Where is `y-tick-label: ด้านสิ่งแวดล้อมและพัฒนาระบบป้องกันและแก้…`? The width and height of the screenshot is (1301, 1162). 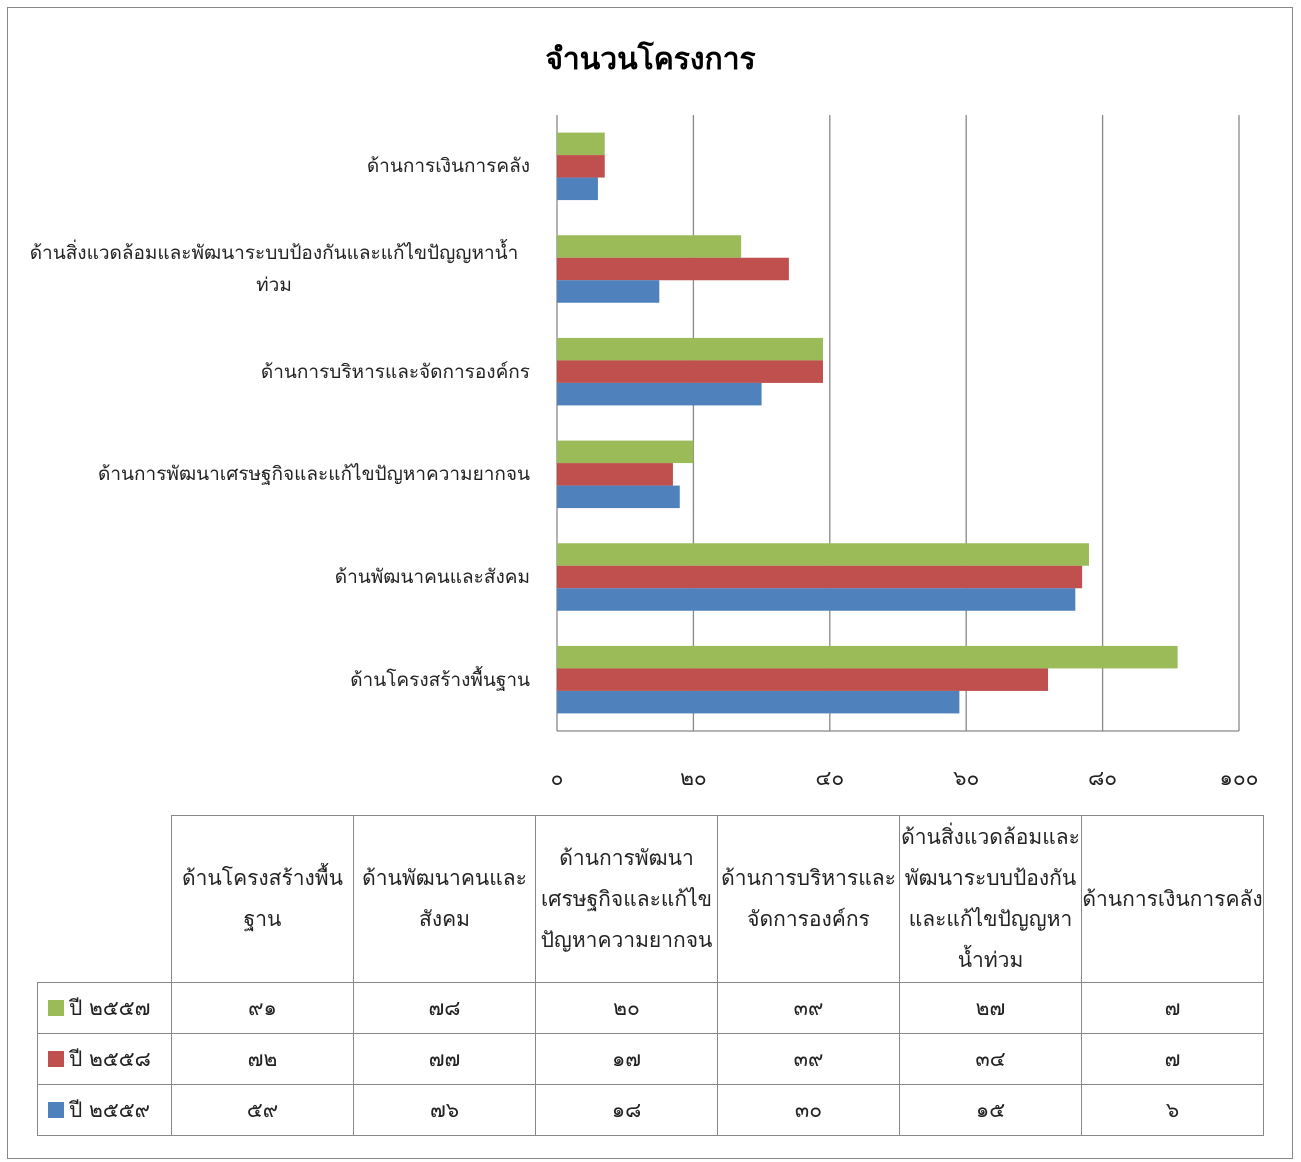
y-tick-label: ด้านสิ่งแวดล้อมและพัฒนาระบบป้องกันและแก้… is located at coordinates (274, 269).